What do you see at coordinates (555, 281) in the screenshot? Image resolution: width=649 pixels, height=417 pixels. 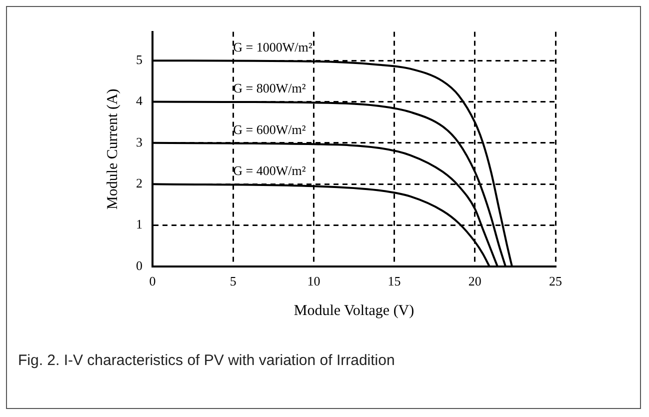 I see `x-tick-label: 25` at bounding box center [555, 281].